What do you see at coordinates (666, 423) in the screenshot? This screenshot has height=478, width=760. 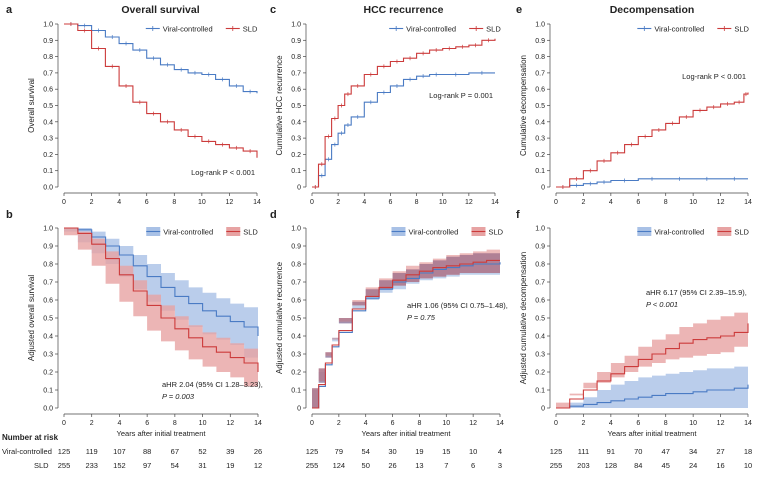 I see `panel-f-x-tick-label: 8` at bounding box center [666, 423].